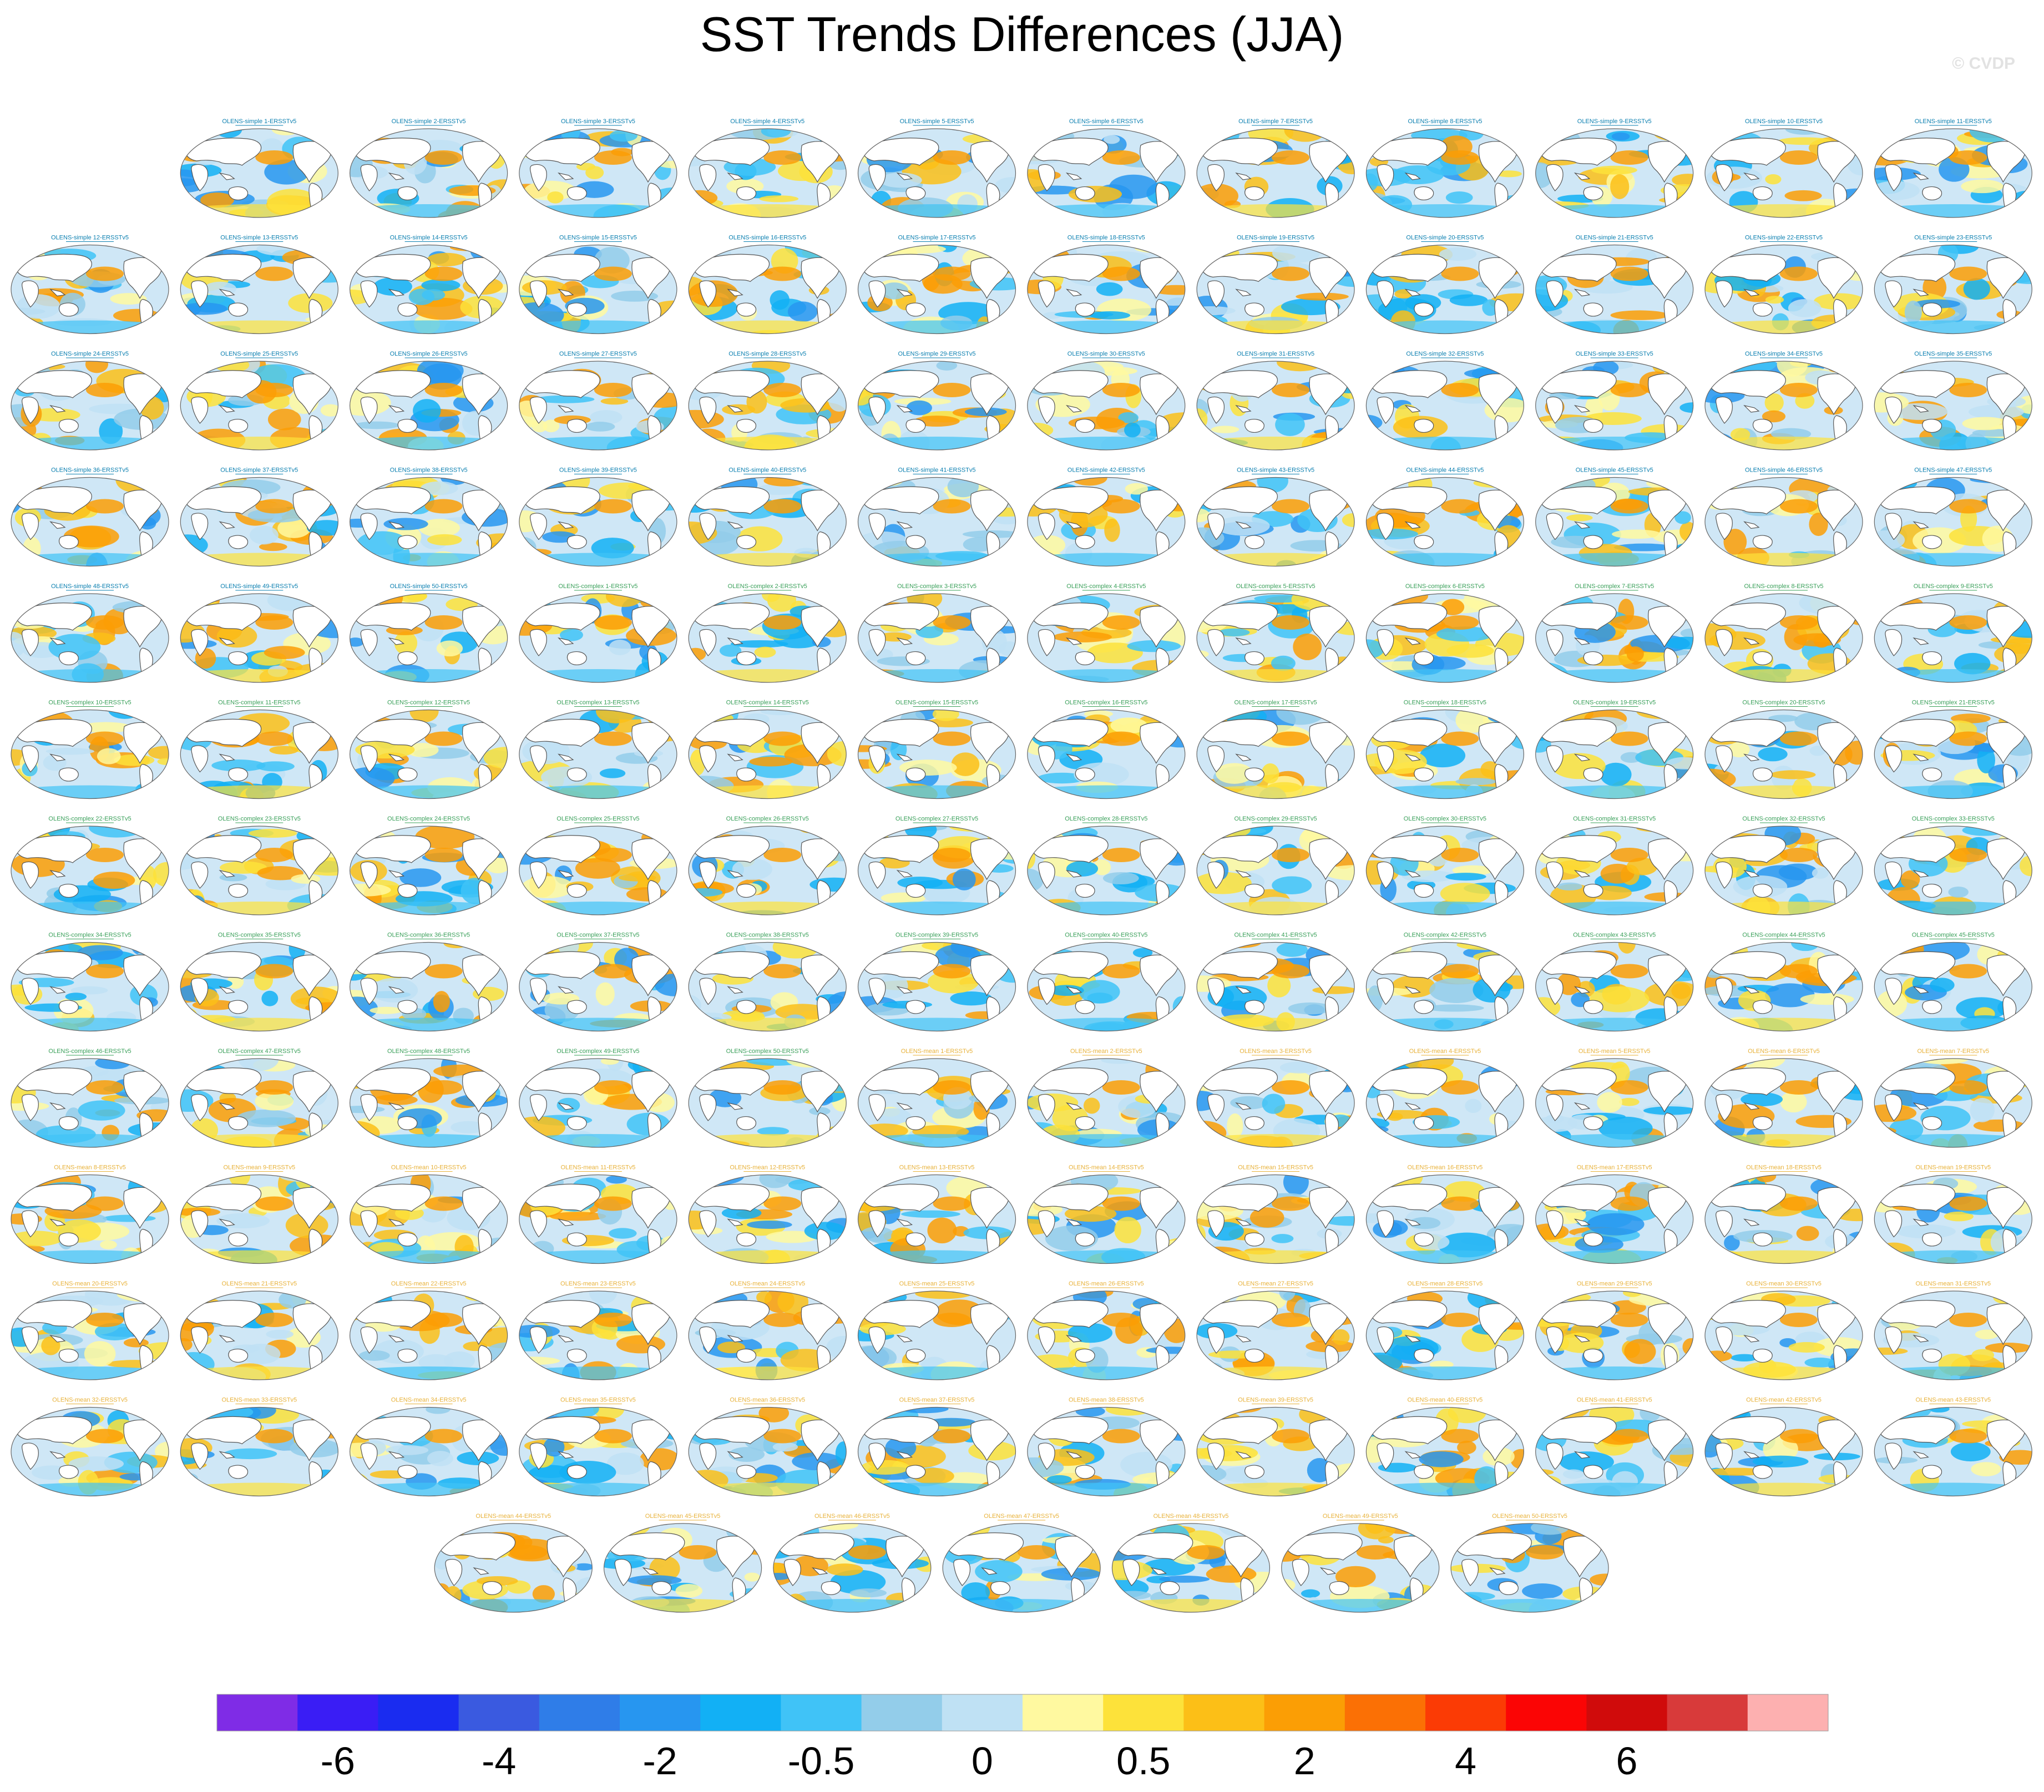 The image size is (2044, 1792). What do you see at coordinates (428, 1052) in the screenshot?
I see `panel-label: OLENS-complex 48-ERSSTv5` at bounding box center [428, 1052].